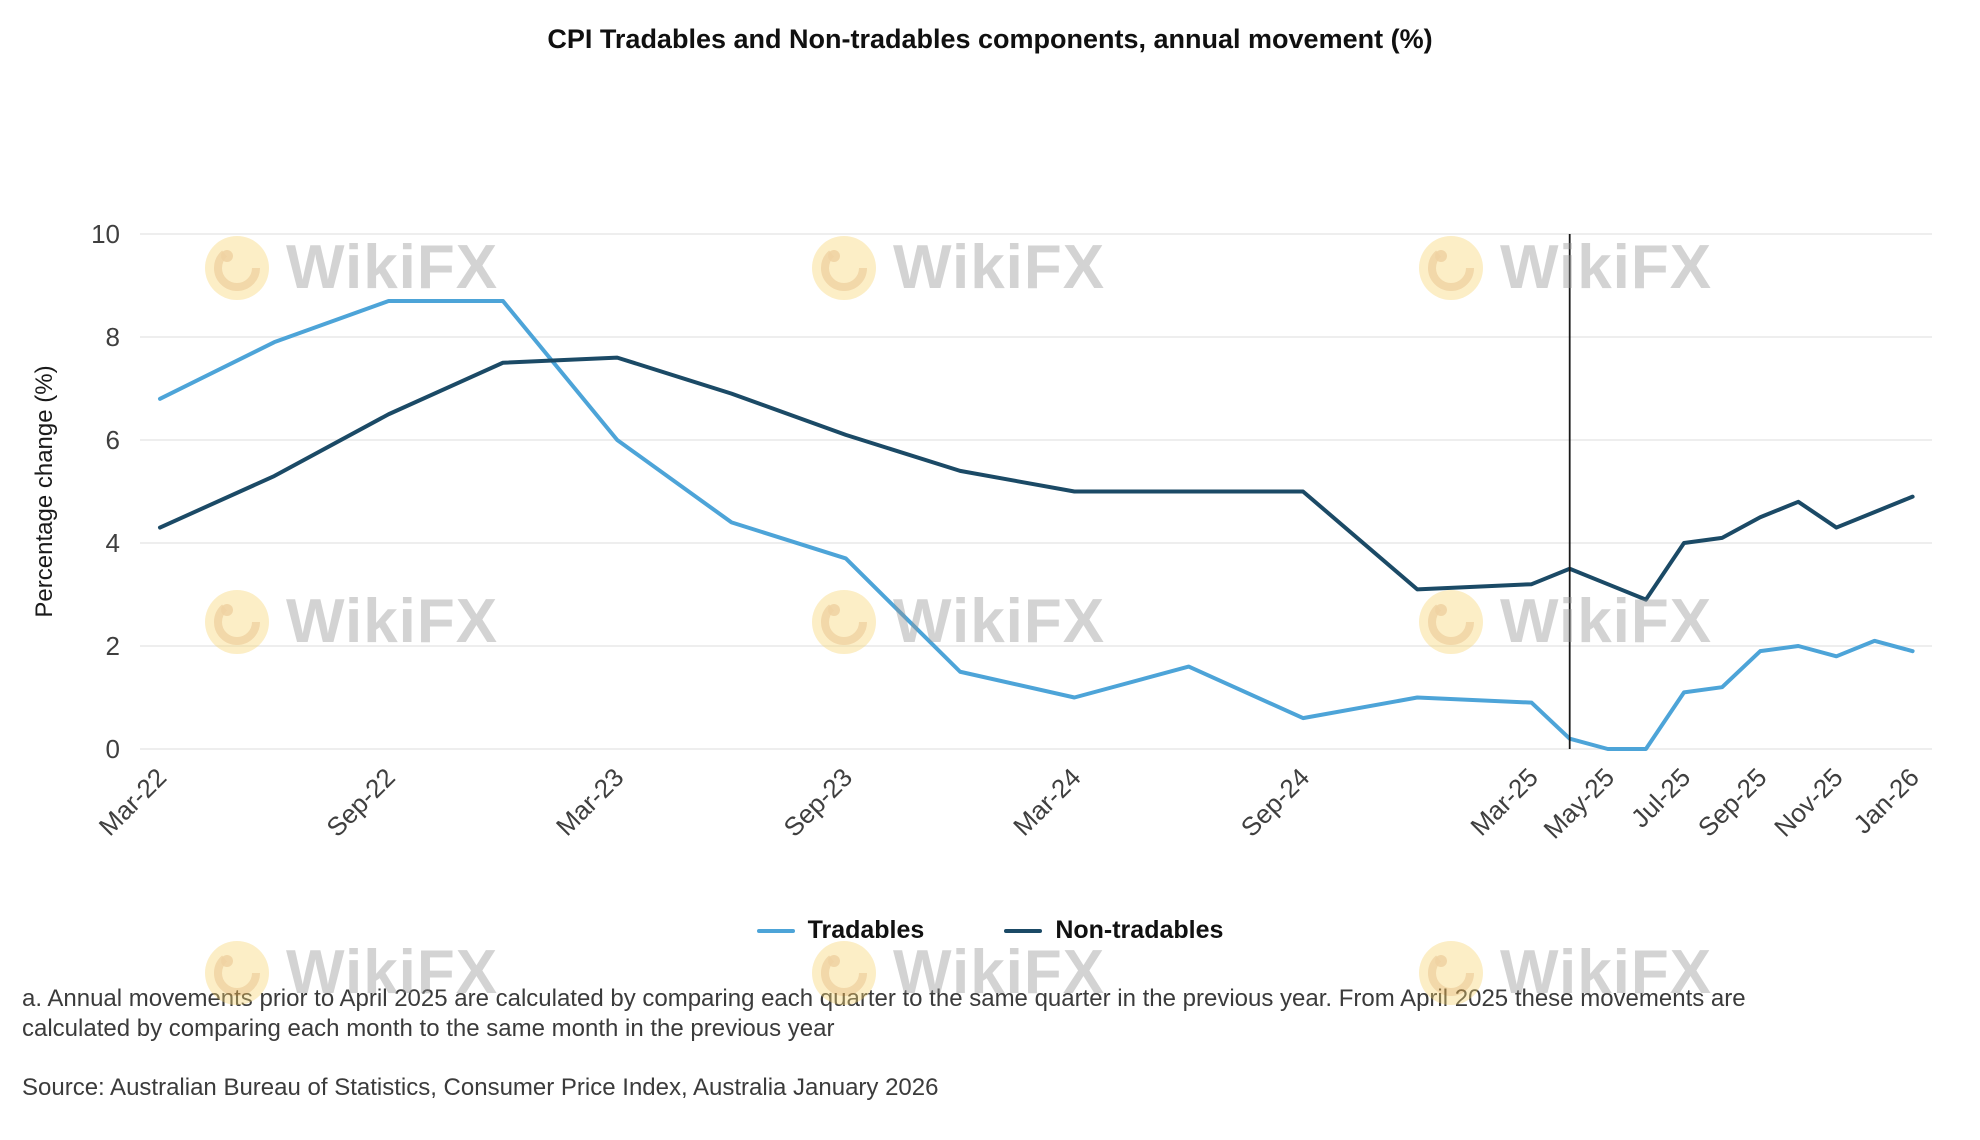  Describe the element at coordinates (132, 801) in the screenshot. I see `x-tick-label: Mar-22` at that location.